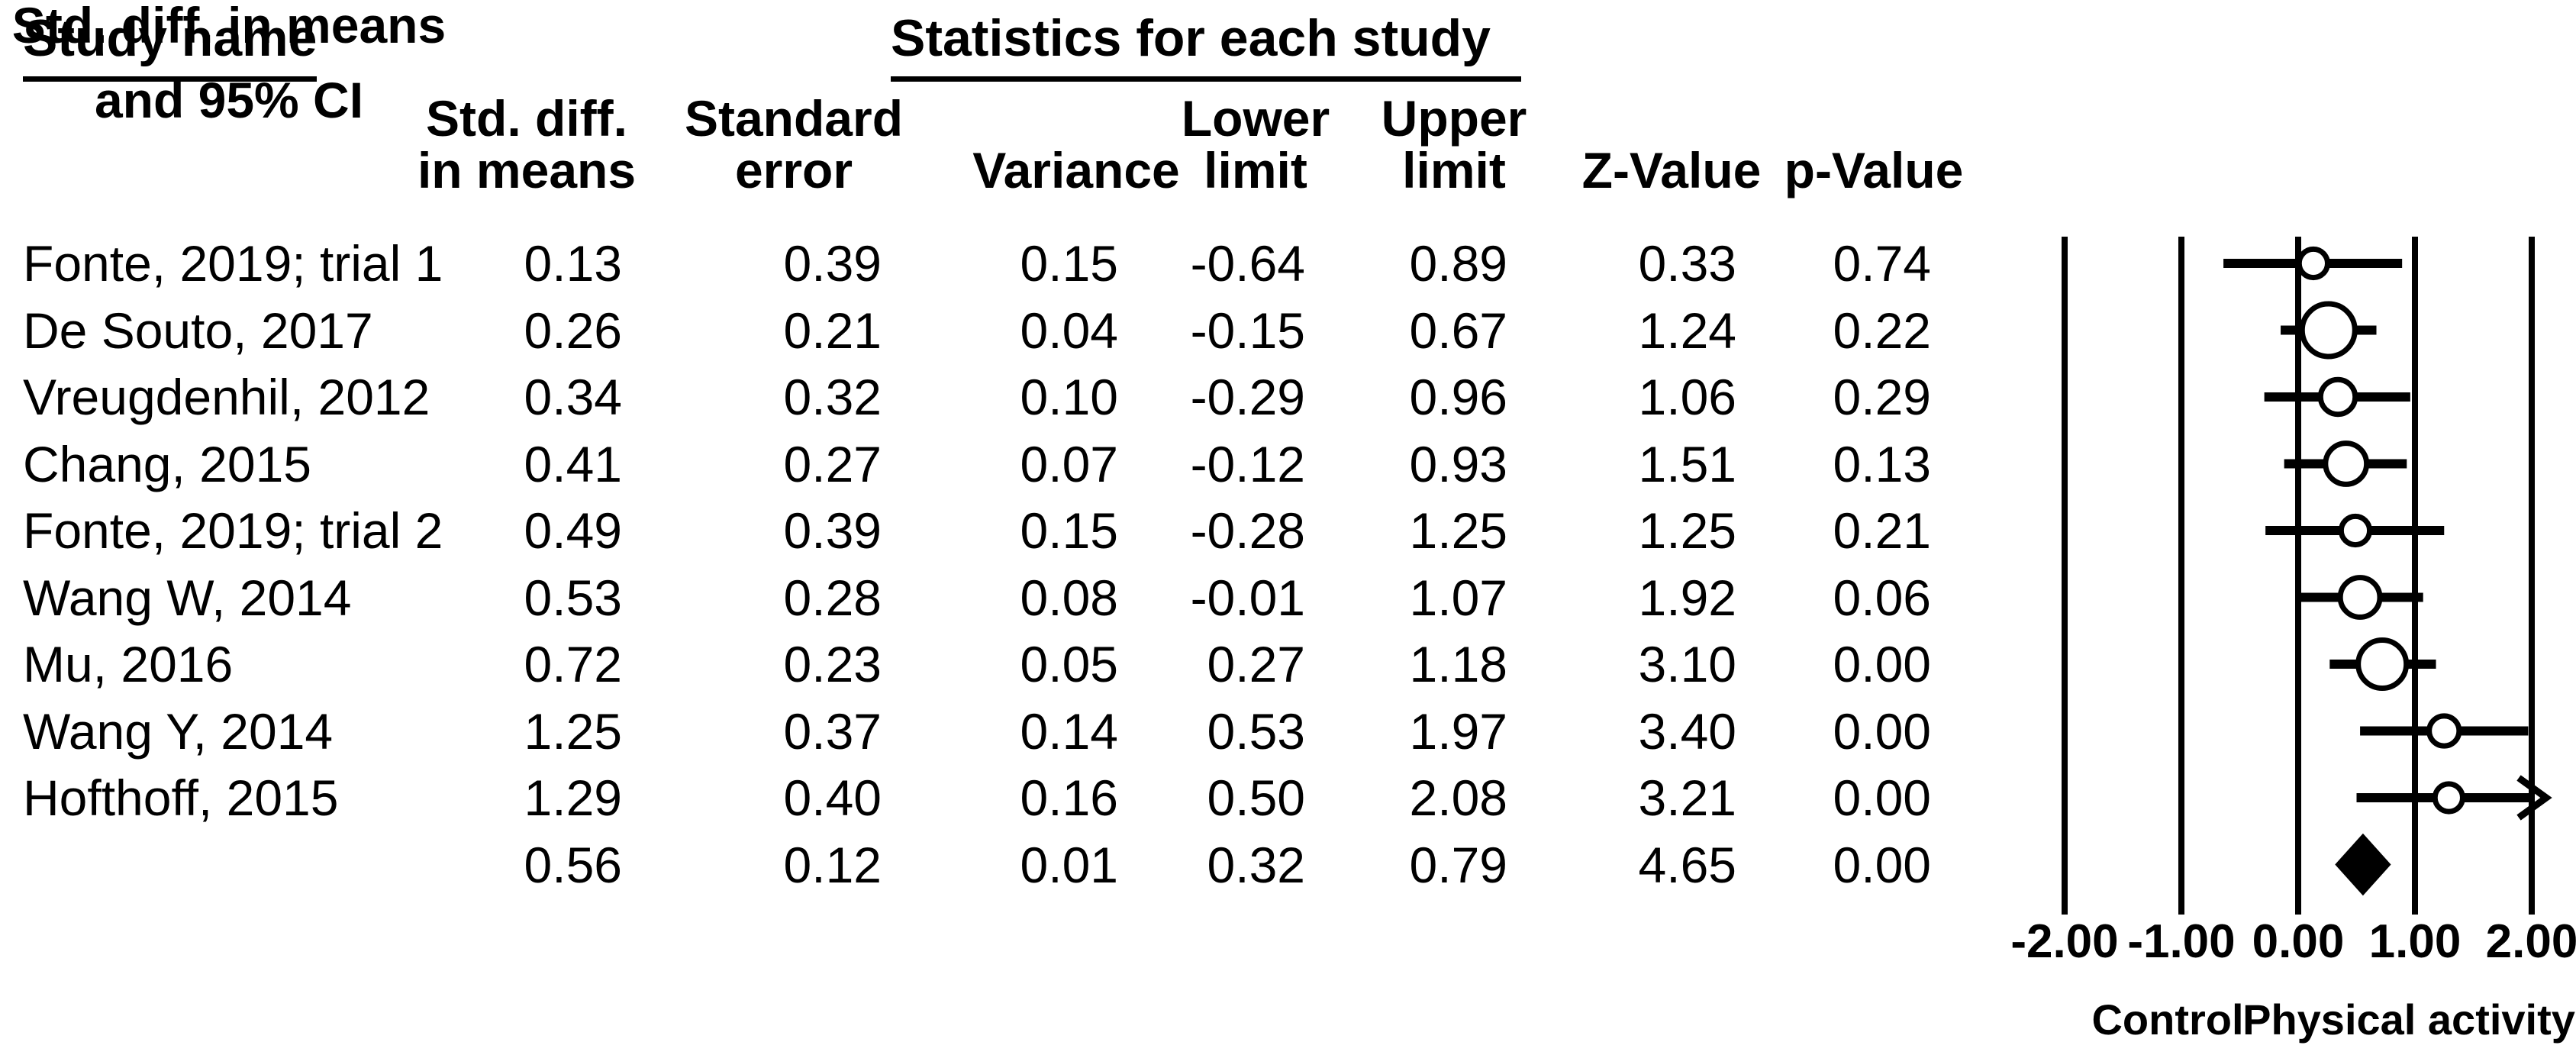 This screenshot has width=2576, height=1055. Describe the element at coordinates (1256, 731) in the screenshot. I see `cell-lower: 0.53` at that location.